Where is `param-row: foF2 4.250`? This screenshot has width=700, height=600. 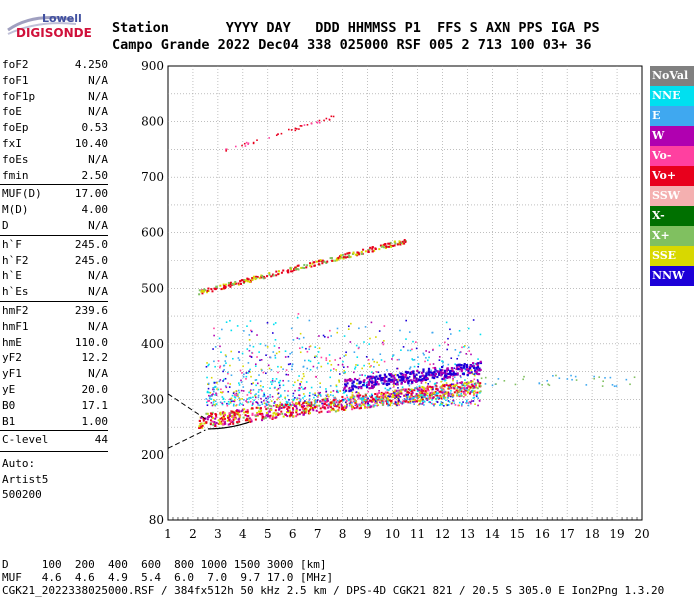 param-row: foF2 4.250 is located at coordinates (55, 65).